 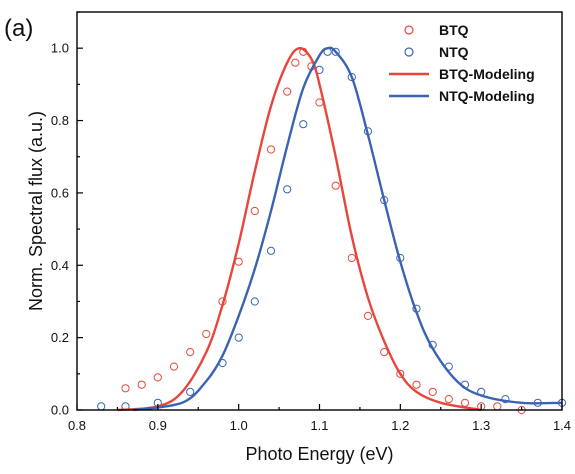 What do you see at coordinates (60, 337) in the screenshot?
I see `y-tick-label: 0.2` at bounding box center [60, 337].